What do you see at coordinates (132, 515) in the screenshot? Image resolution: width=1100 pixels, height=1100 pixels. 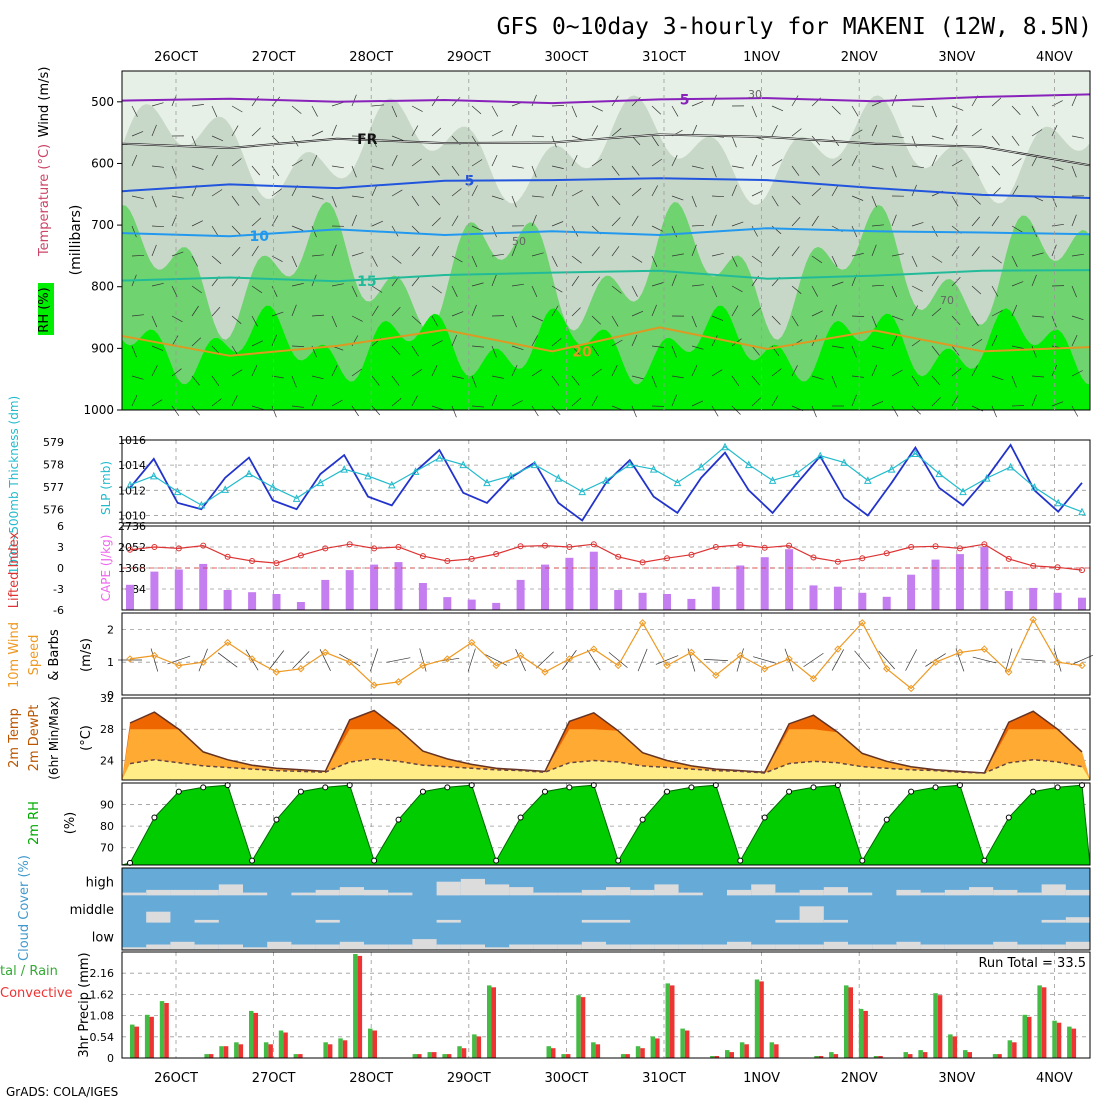 I see `slp-tick-label: 1010` at bounding box center [132, 515].